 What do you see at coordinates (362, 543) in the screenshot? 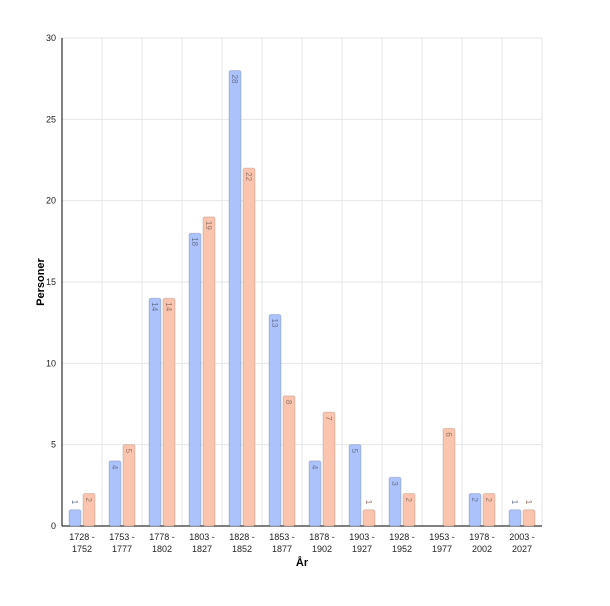
I see `x-tick-label: 1903 -1927` at bounding box center [362, 543].